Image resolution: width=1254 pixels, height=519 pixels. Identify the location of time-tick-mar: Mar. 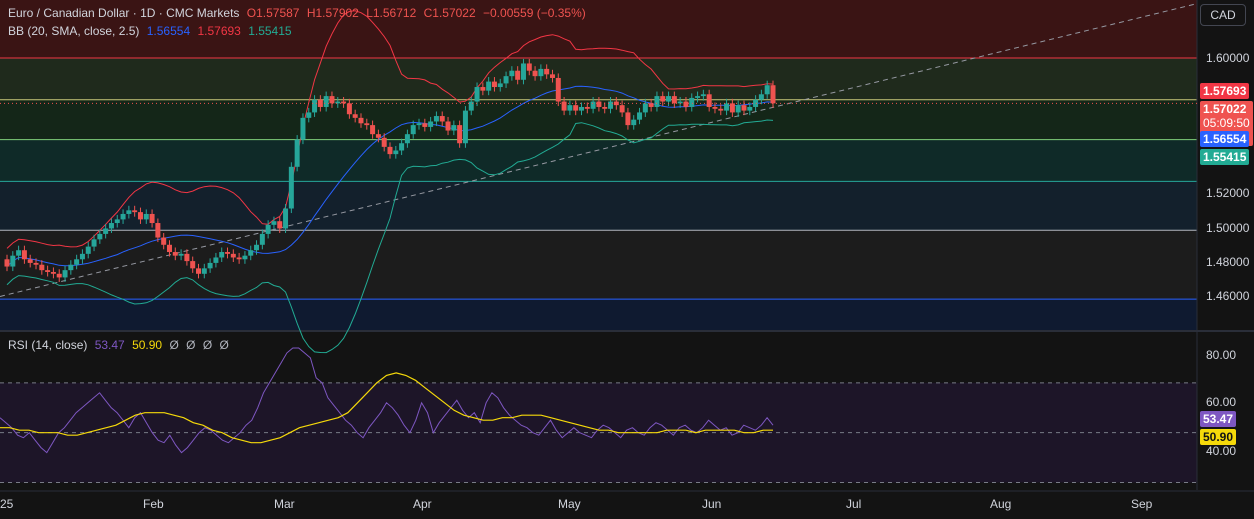
(284, 504).